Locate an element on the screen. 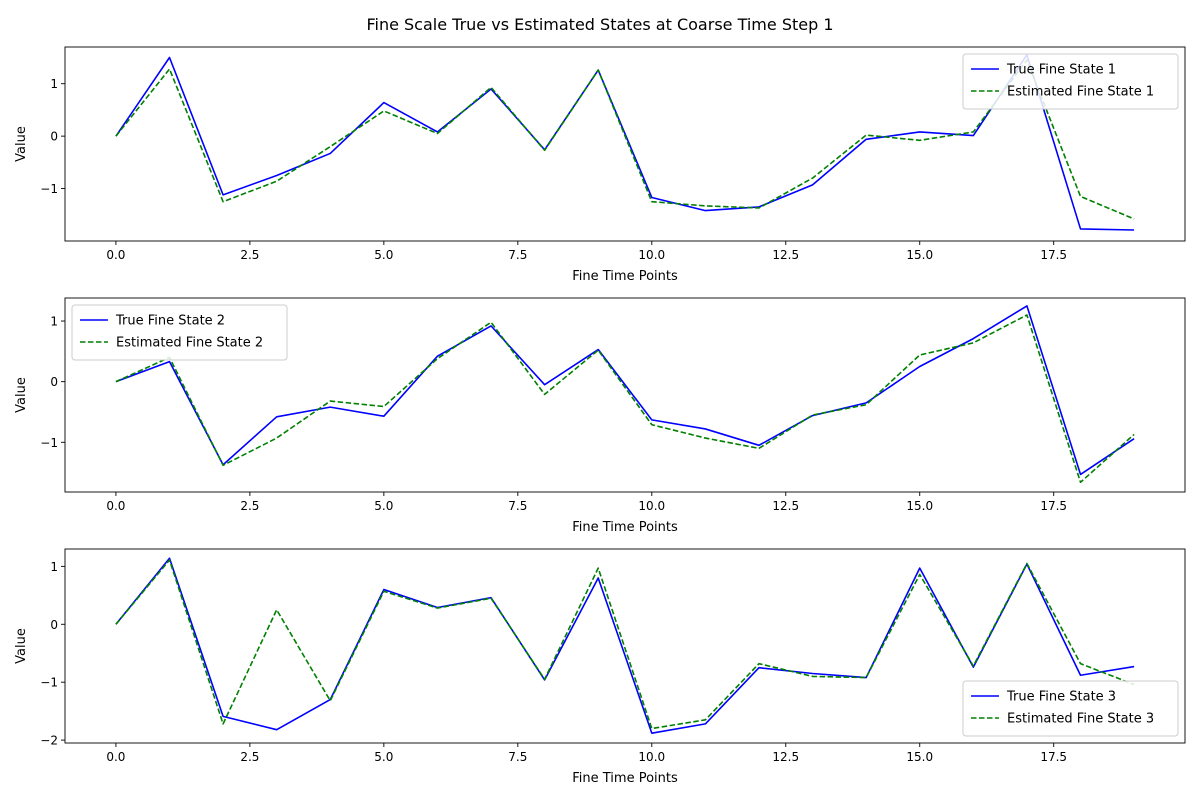 This screenshot has width=1200, height=800. legend-label-1: True Fine State 3 is located at coordinates (1061, 697).